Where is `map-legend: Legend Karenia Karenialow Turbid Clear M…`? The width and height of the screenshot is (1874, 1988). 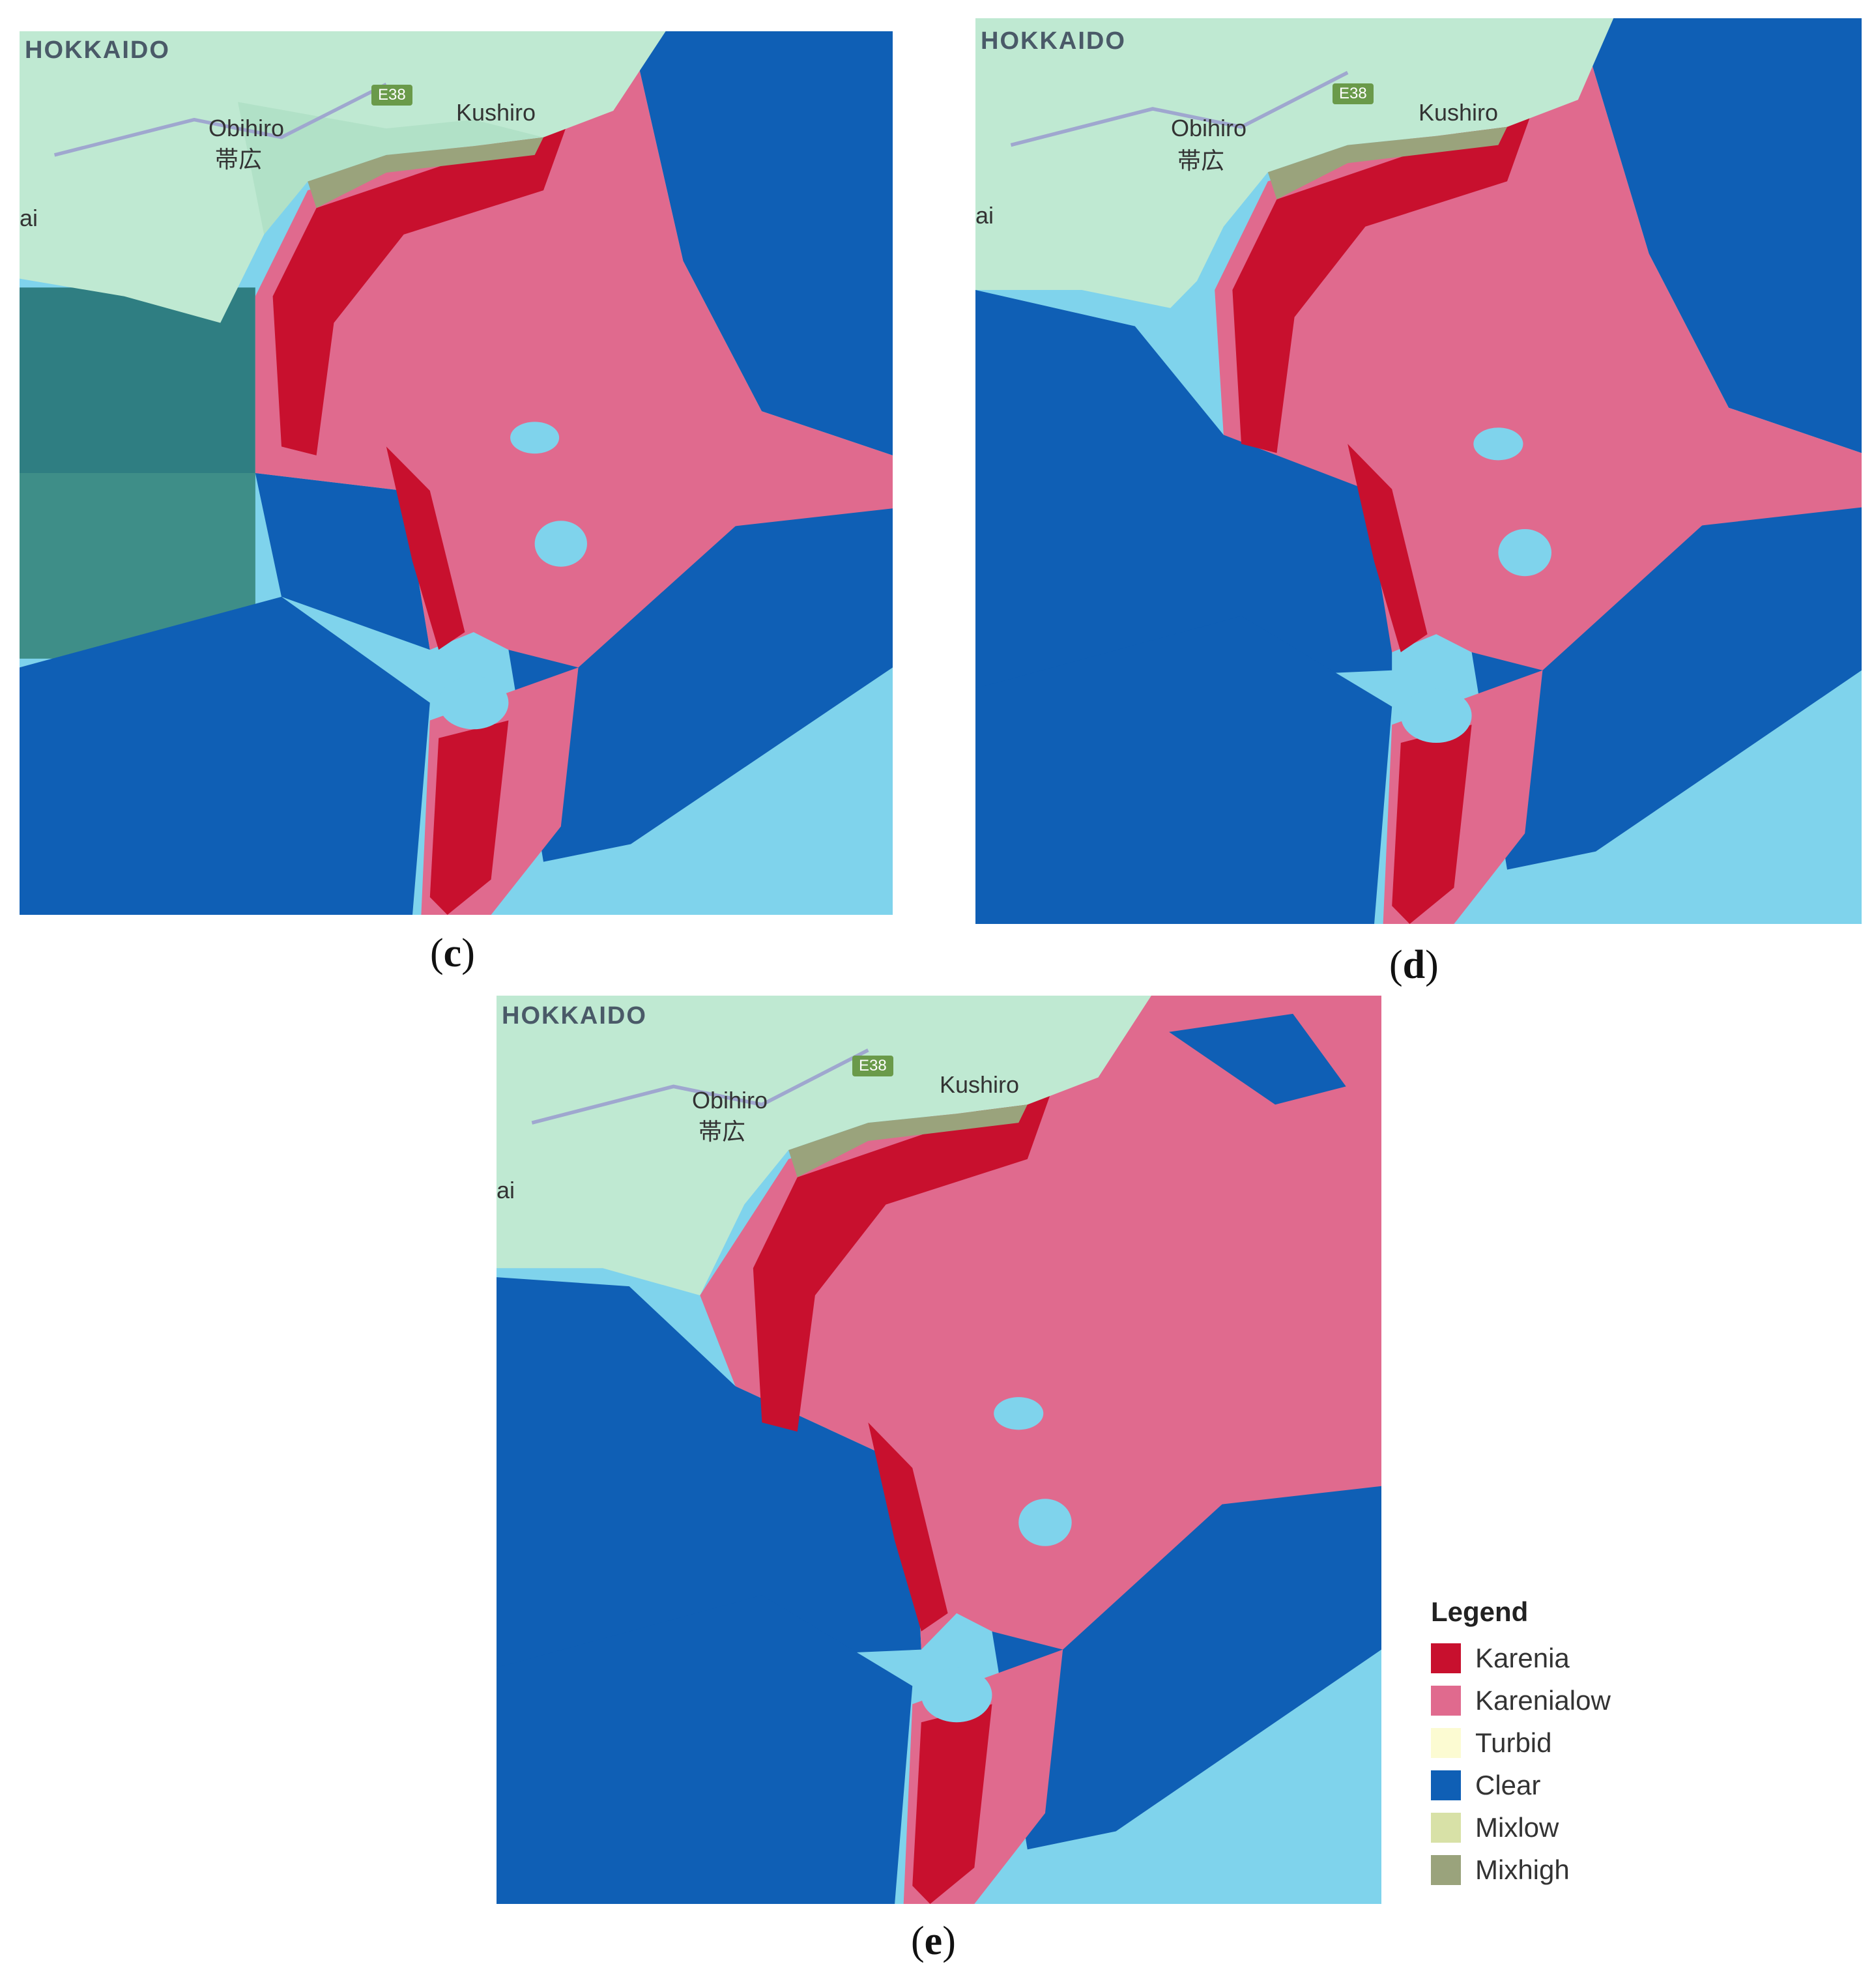 map-legend: Legend Karenia Karenialow Turbid Clear M… is located at coordinates (1535, 1744).